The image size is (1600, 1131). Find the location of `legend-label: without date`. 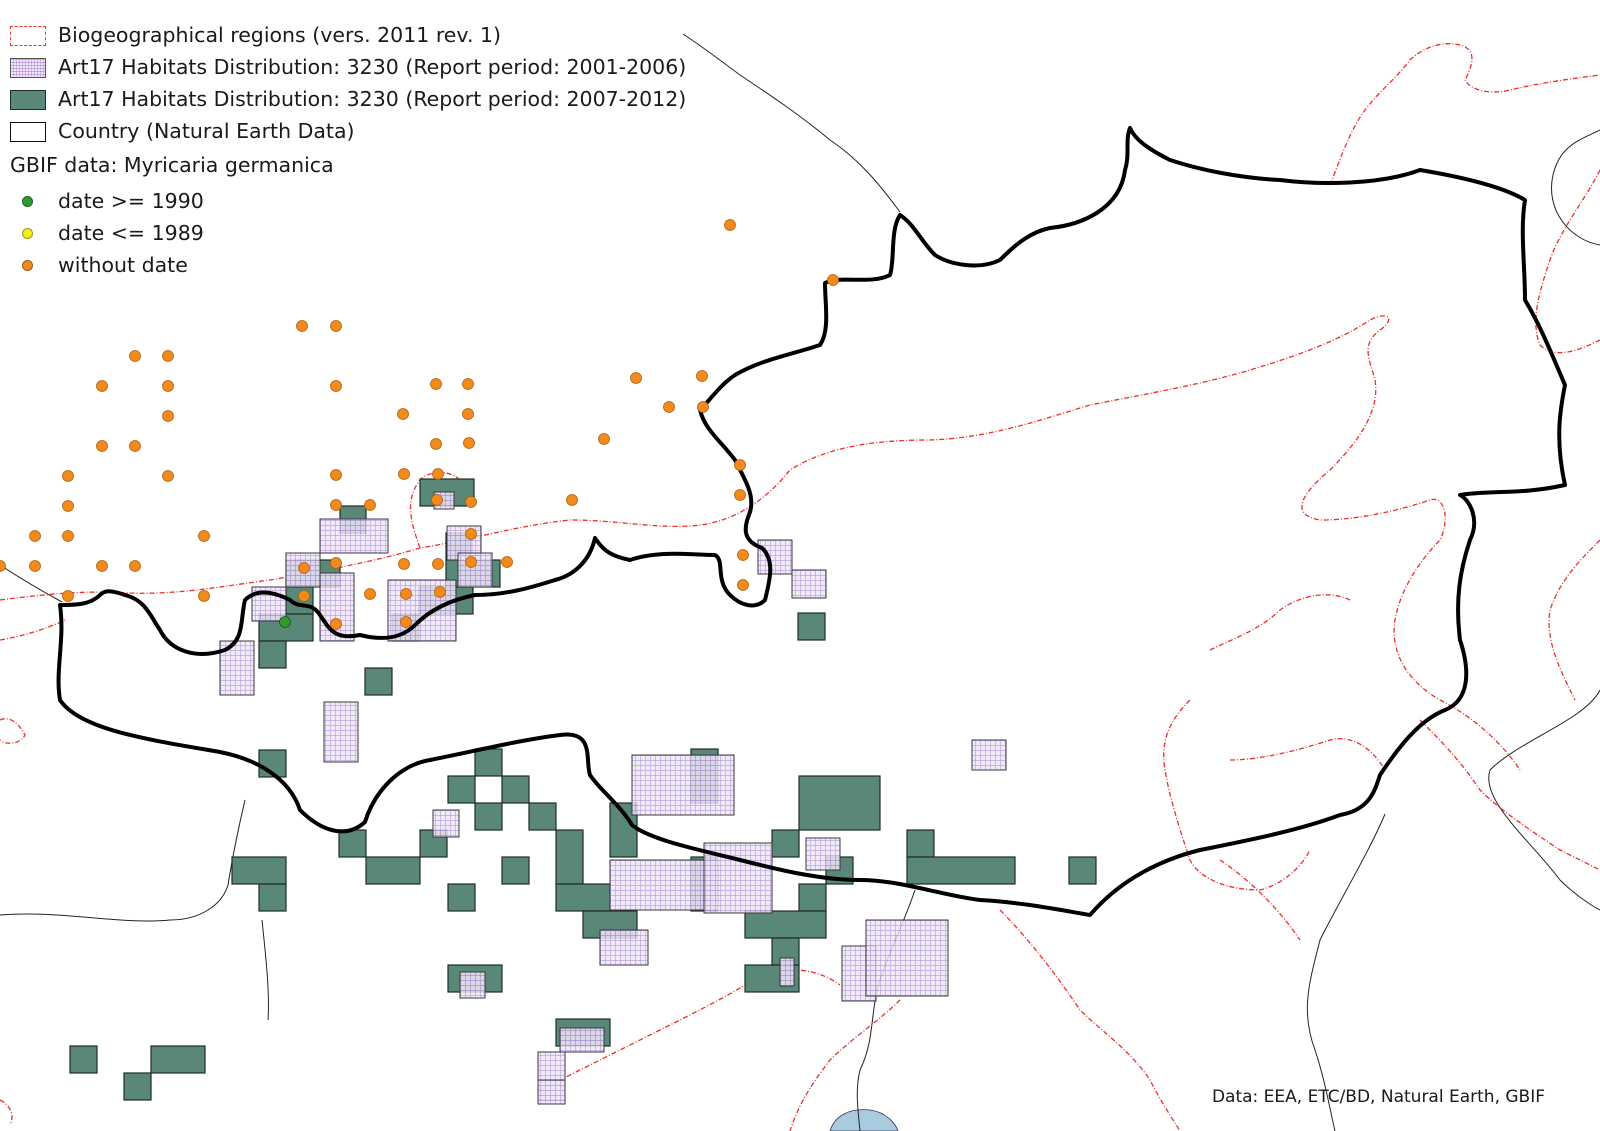

legend-label: without date is located at coordinates (123, 265).